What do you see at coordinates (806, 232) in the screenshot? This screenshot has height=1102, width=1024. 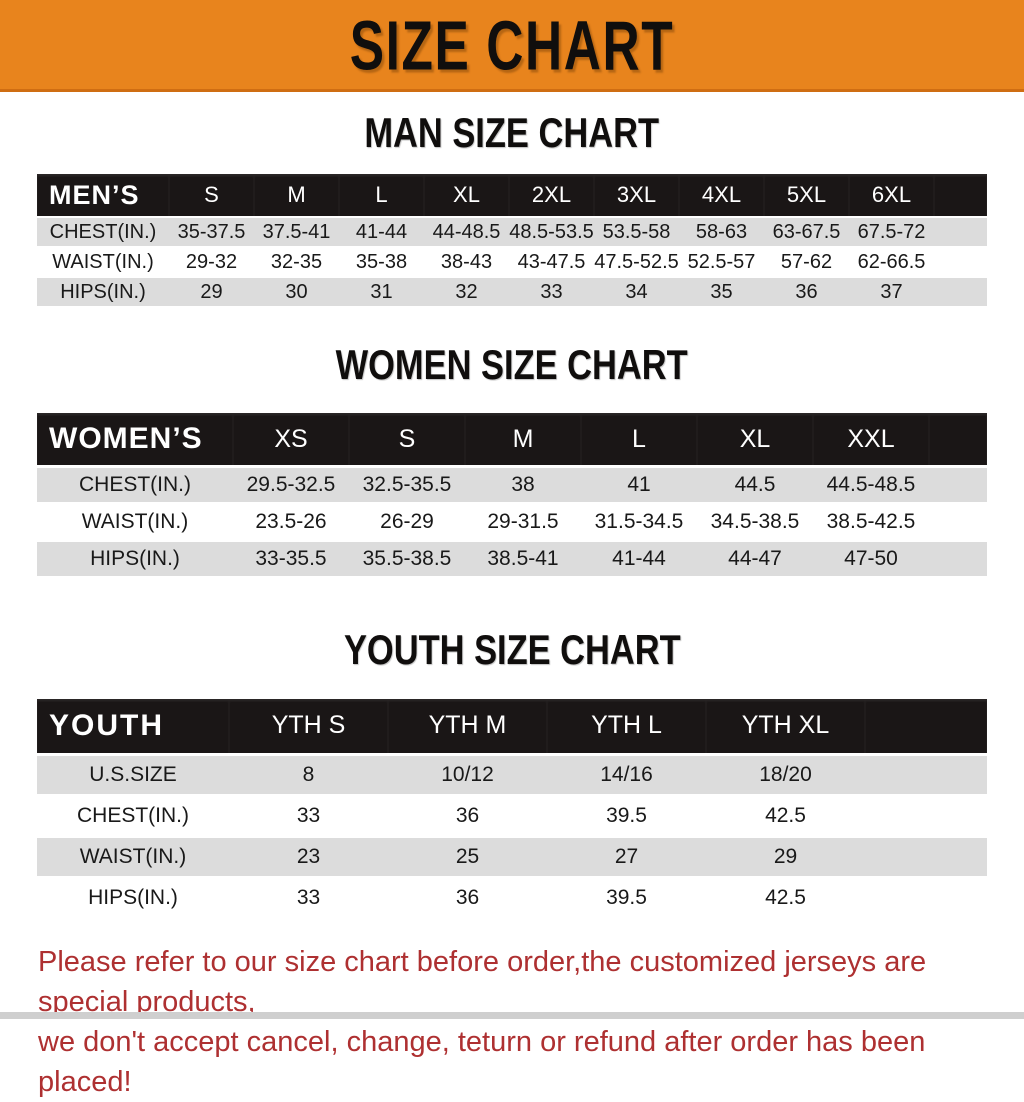 I see `size-value: 63-67.5` at bounding box center [806, 232].